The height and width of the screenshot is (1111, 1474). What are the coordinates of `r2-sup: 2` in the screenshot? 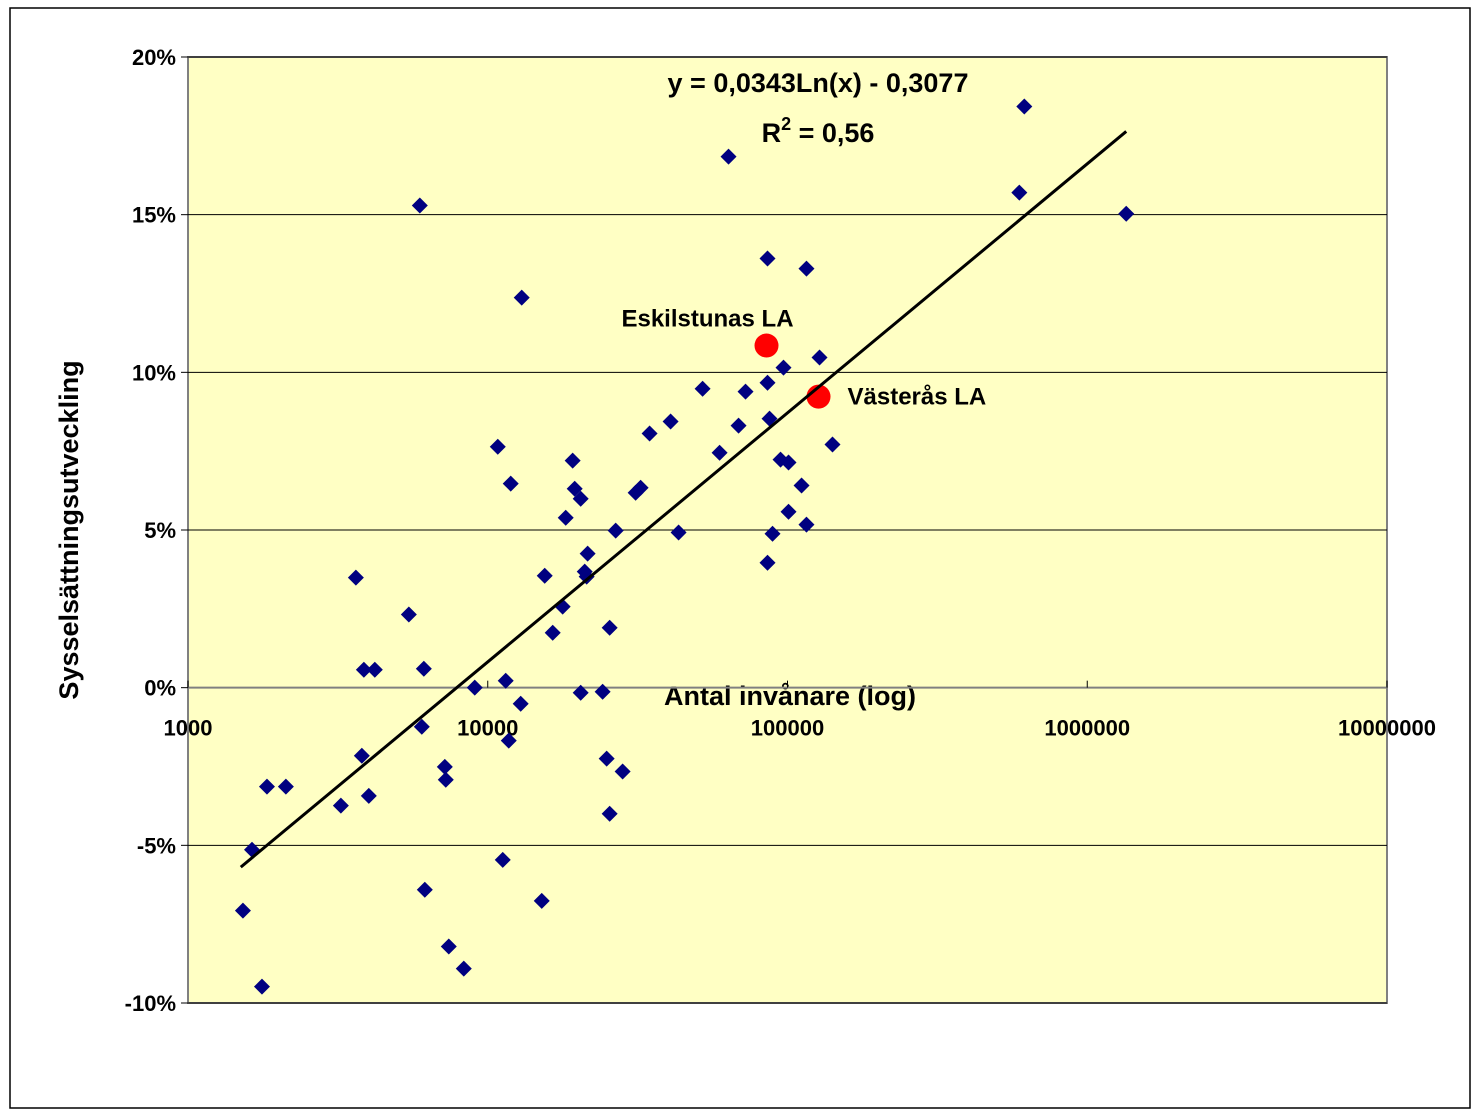 It's located at (786, 124).